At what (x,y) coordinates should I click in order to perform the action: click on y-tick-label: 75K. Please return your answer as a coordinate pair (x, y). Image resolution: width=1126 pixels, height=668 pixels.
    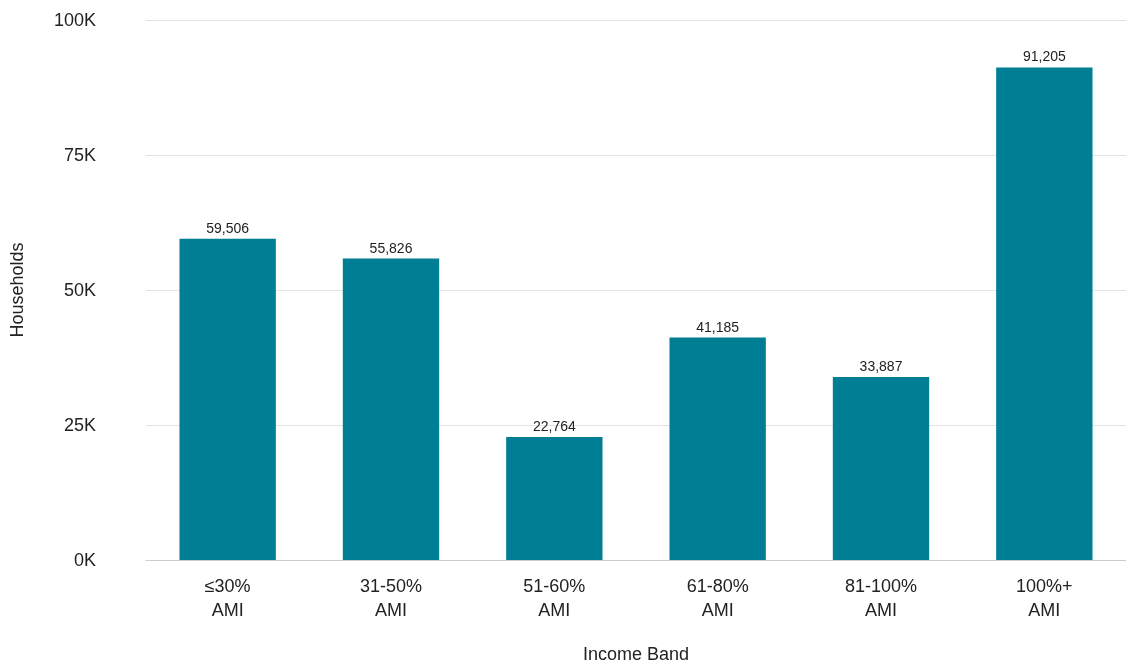
    Looking at the image, I should click on (79, 155).